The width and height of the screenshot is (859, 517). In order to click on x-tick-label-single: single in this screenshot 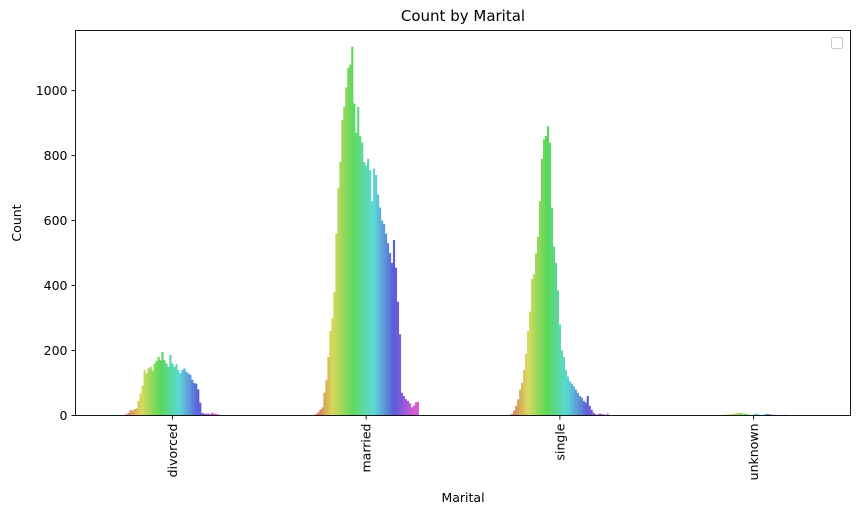, I will do `click(559, 441)`.